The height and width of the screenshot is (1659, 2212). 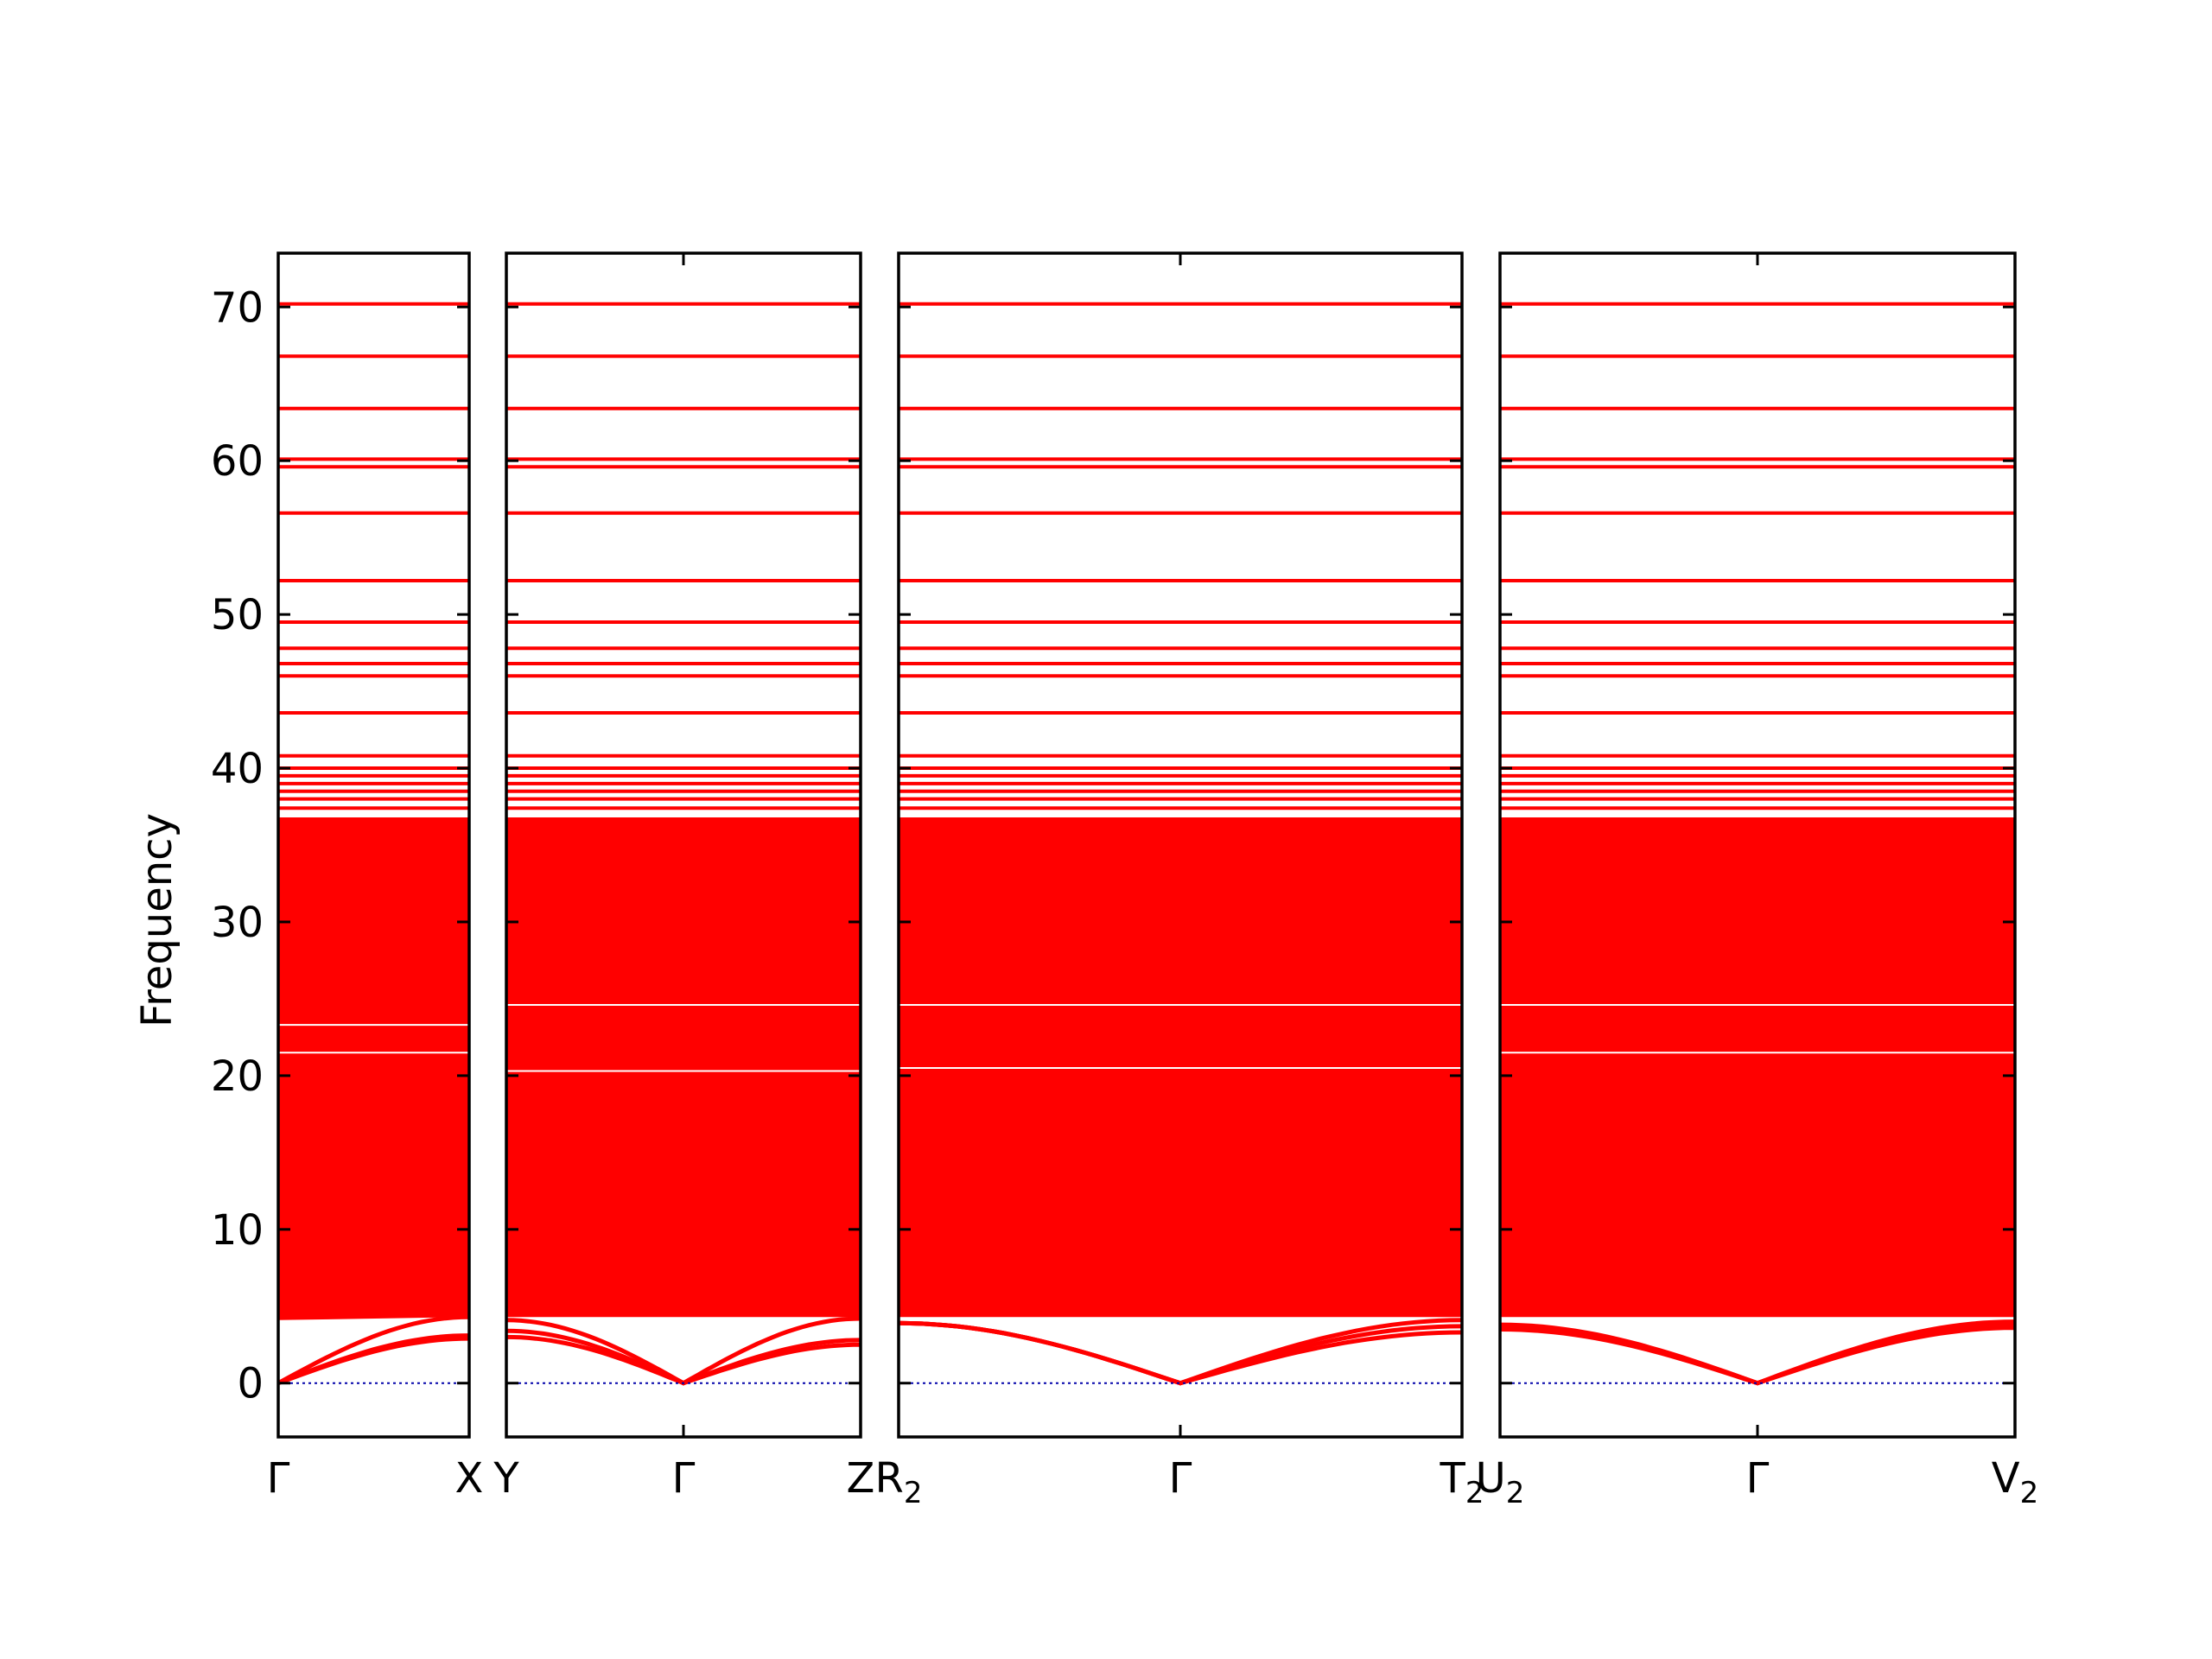 I want to click on y-tick-label: 0, so click(x=250, y=1384).